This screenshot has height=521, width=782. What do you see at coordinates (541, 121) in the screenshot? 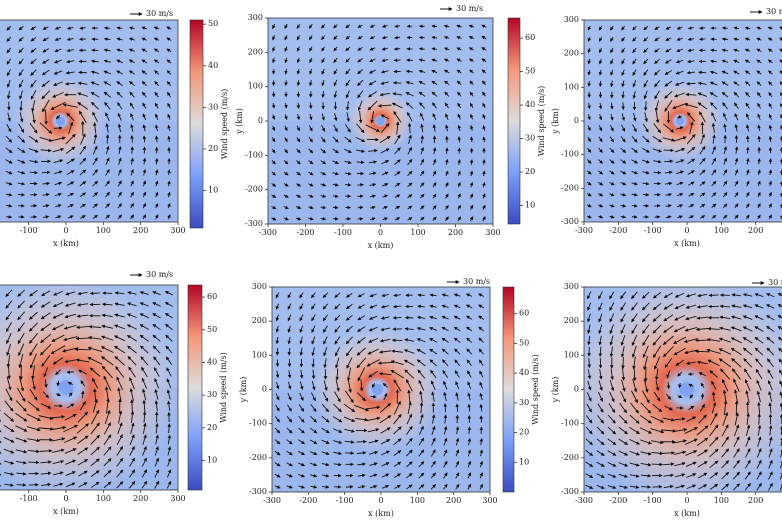
I see `colorbar-label: Wind speed (m/s)` at bounding box center [541, 121].